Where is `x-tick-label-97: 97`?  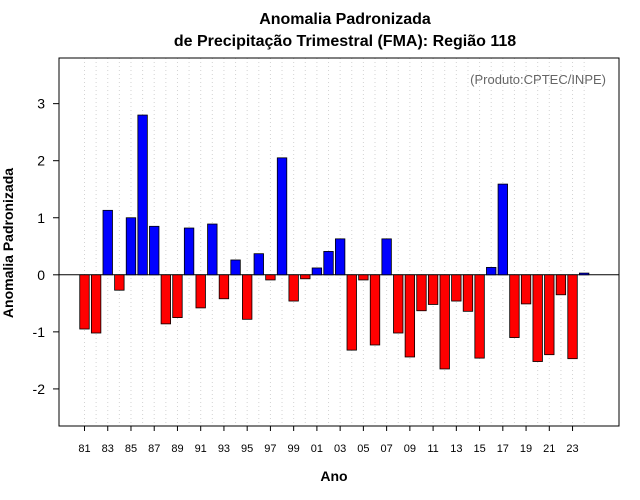 x-tick-label-97: 97 is located at coordinates (270, 449).